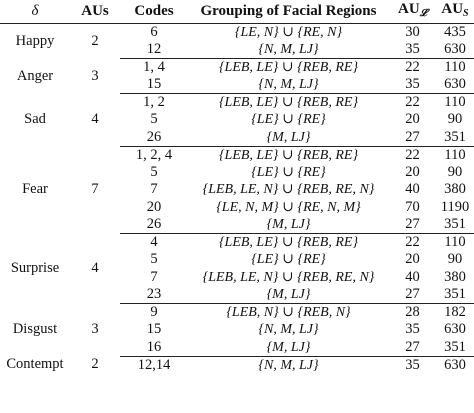 This screenshot has height=413, width=474. Describe the element at coordinates (35, 119) in the screenshot. I see `emotion-cell: Sad` at that location.